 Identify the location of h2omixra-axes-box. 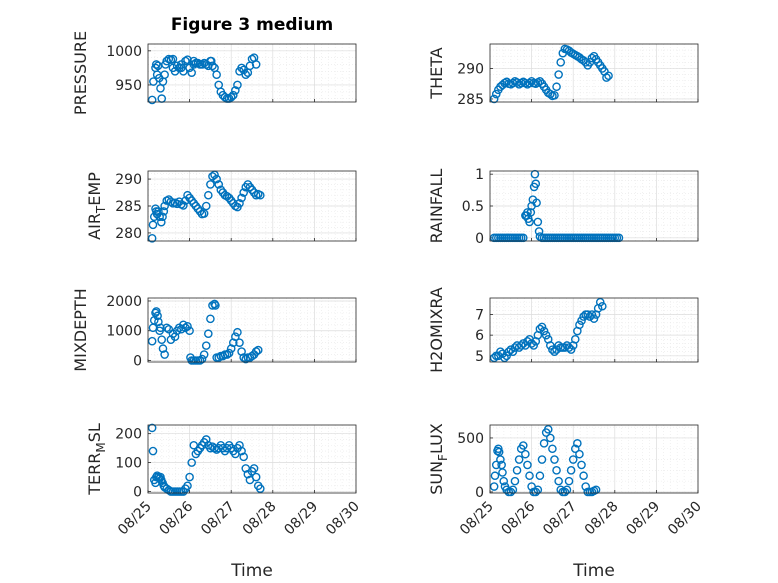
(594, 330).